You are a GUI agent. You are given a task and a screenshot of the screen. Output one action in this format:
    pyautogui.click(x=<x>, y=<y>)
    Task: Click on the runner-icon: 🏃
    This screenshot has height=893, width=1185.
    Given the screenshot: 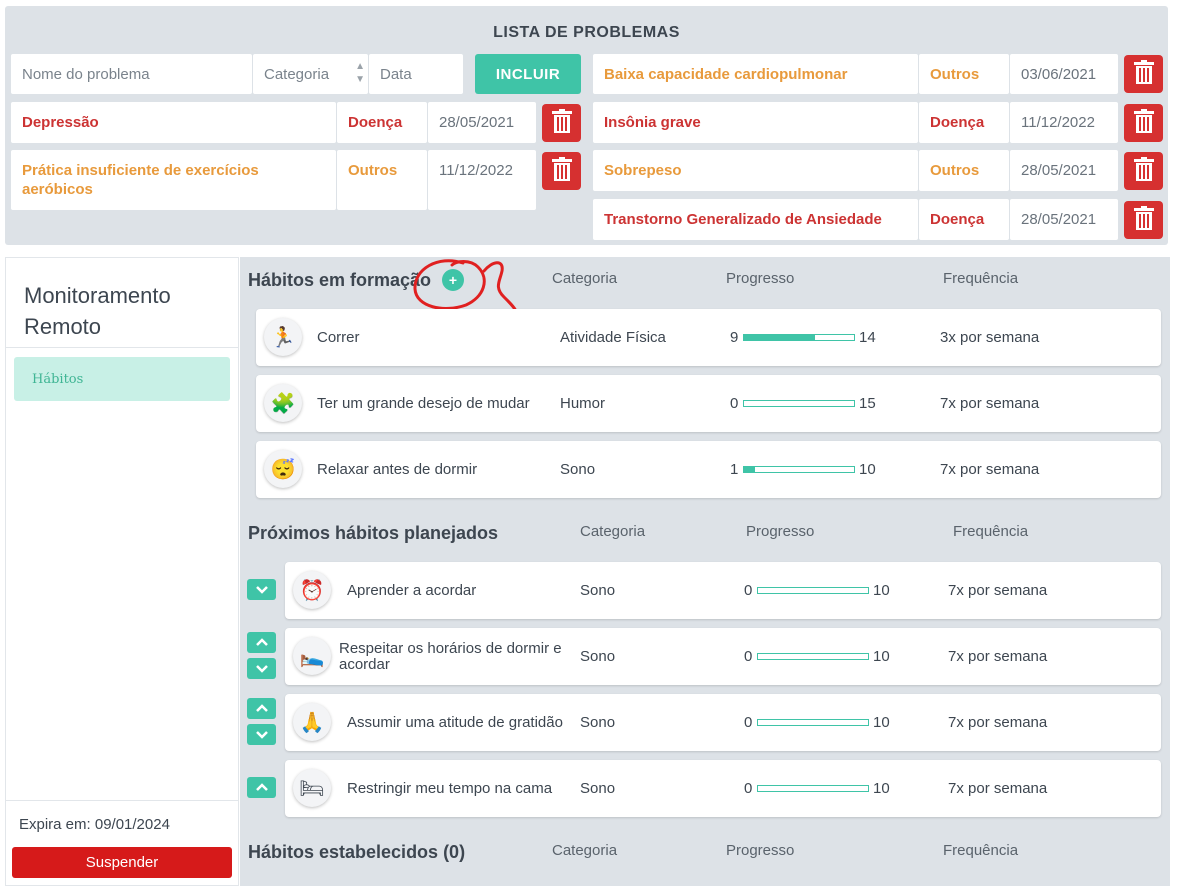 What is the action you would take?
    pyautogui.click(x=283, y=337)
    